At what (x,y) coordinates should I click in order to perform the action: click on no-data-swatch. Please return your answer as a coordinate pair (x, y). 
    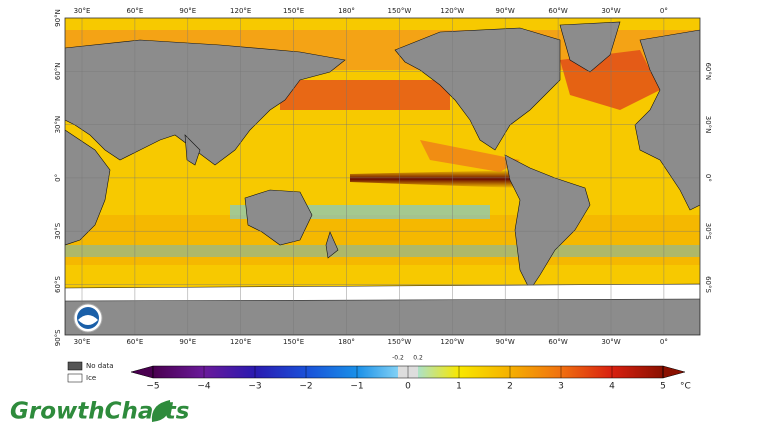
    Looking at the image, I should click on (75, 366).